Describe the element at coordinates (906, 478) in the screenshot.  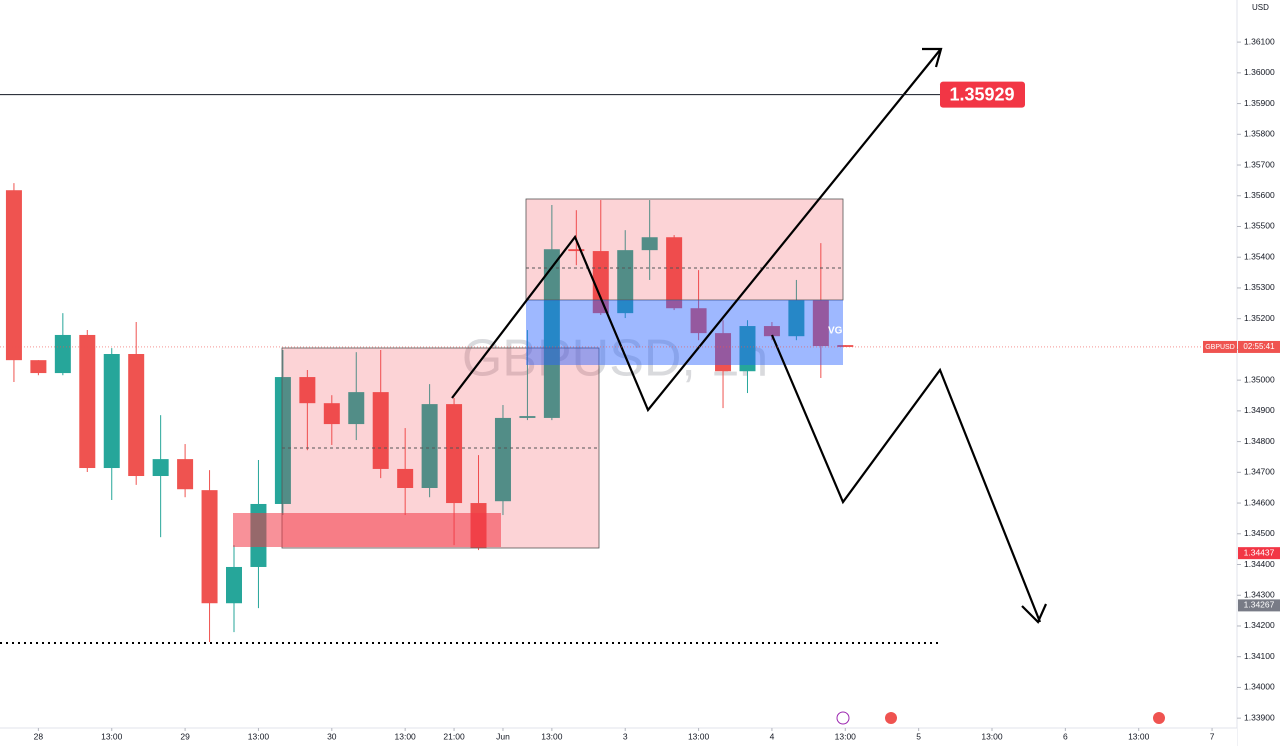
I see `bearish-path` at that location.